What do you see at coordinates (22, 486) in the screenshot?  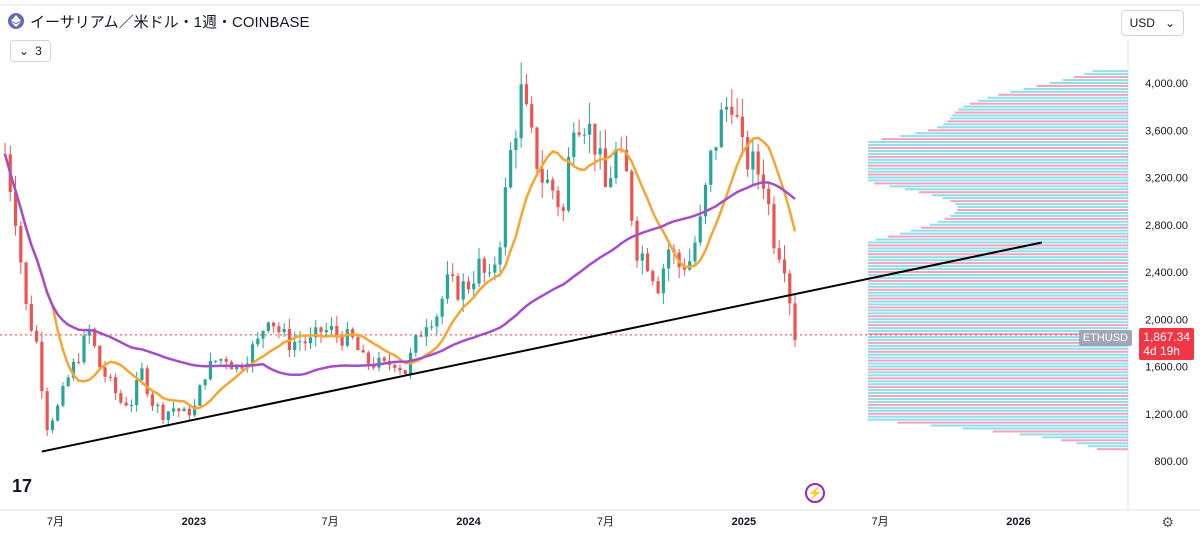 I see `tradingview-logo: 17` at bounding box center [22, 486].